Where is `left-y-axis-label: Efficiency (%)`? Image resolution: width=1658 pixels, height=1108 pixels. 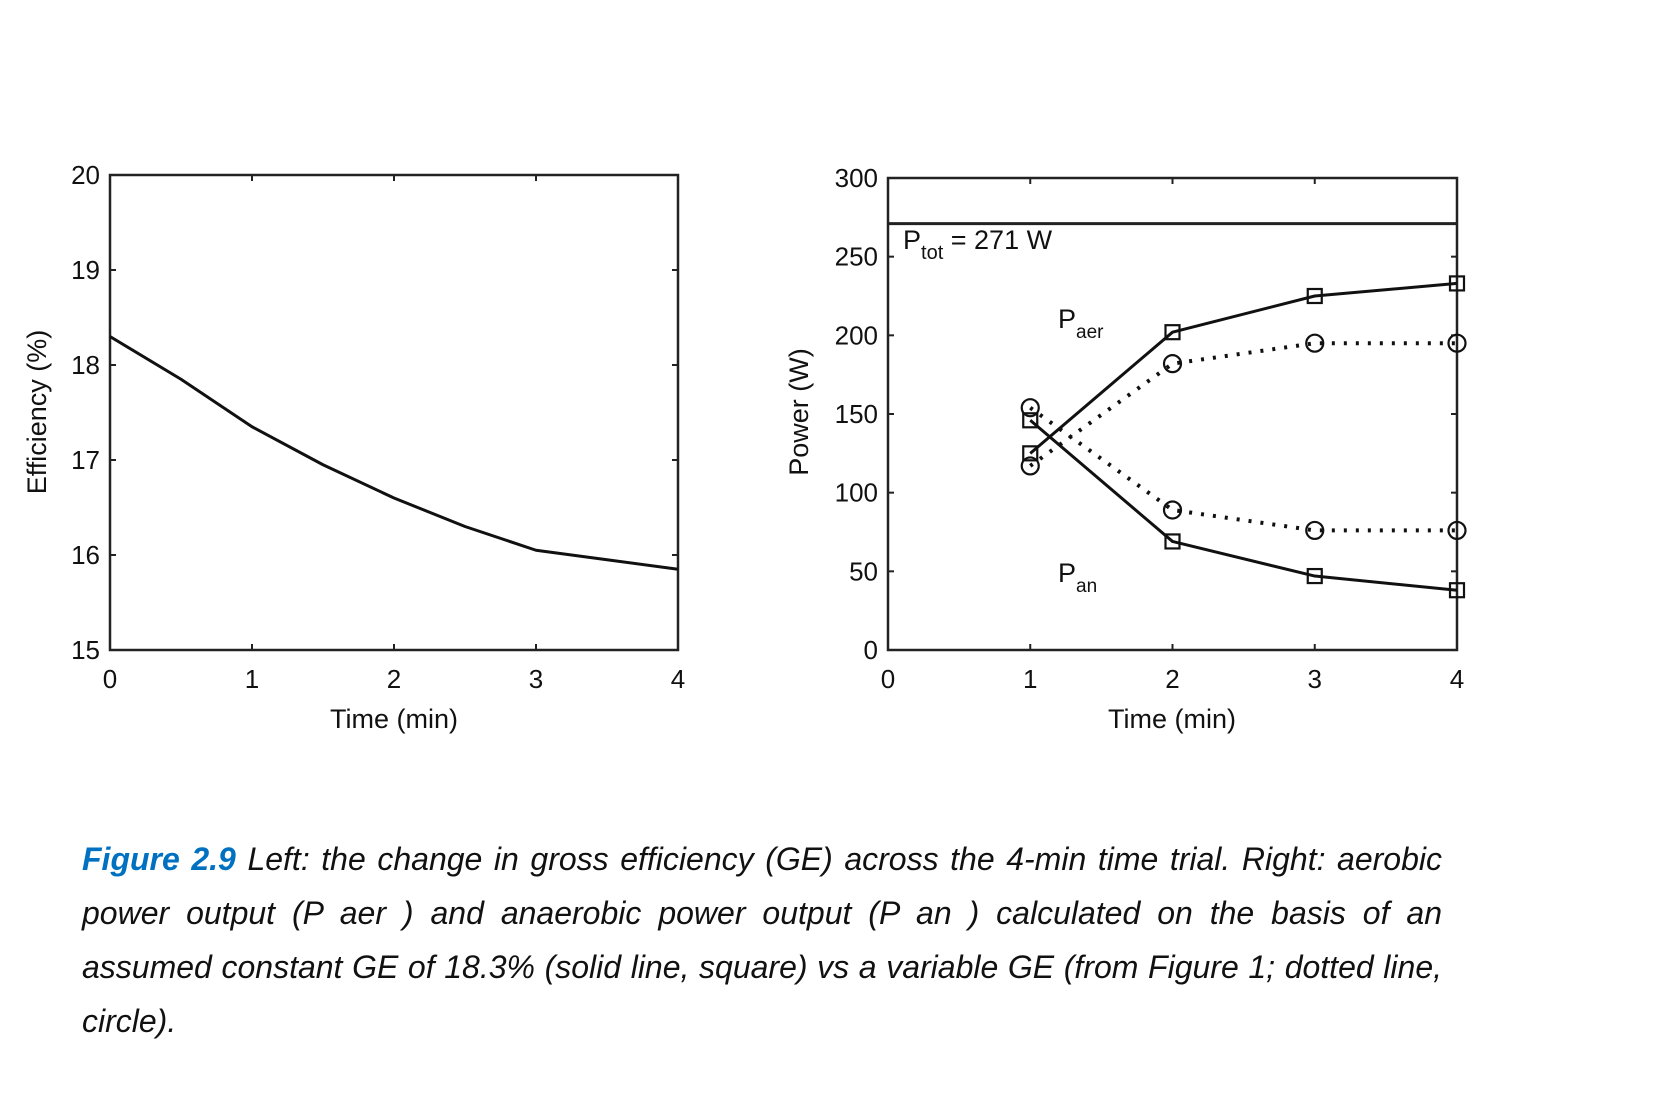
left-y-axis-label: Efficiency (%) is located at coordinates (37, 412).